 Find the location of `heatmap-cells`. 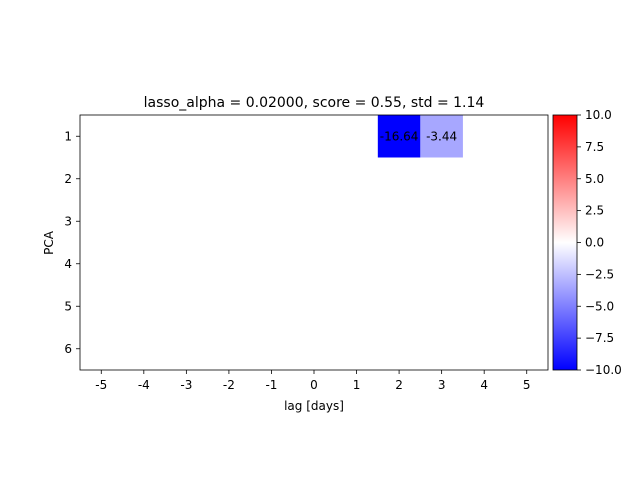

heatmap-cells is located at coordinates (420, 136).